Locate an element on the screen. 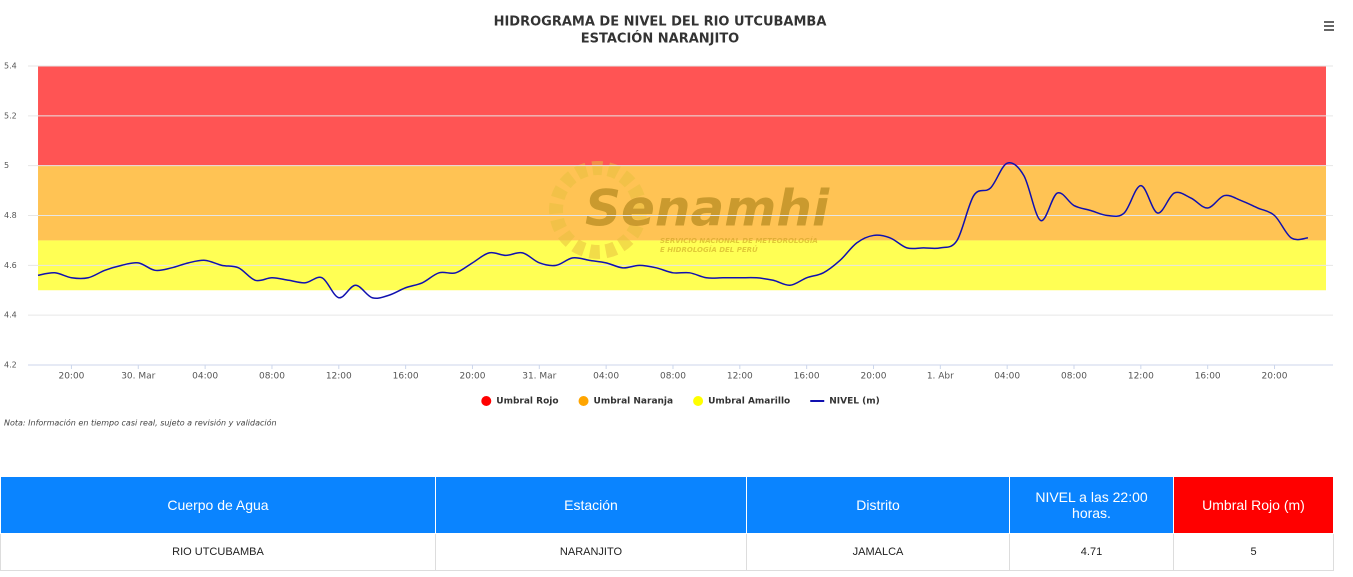 This screenshot has height=577, width=1353. y-tick-label: 5.2 is located at coordinates (10, 115).